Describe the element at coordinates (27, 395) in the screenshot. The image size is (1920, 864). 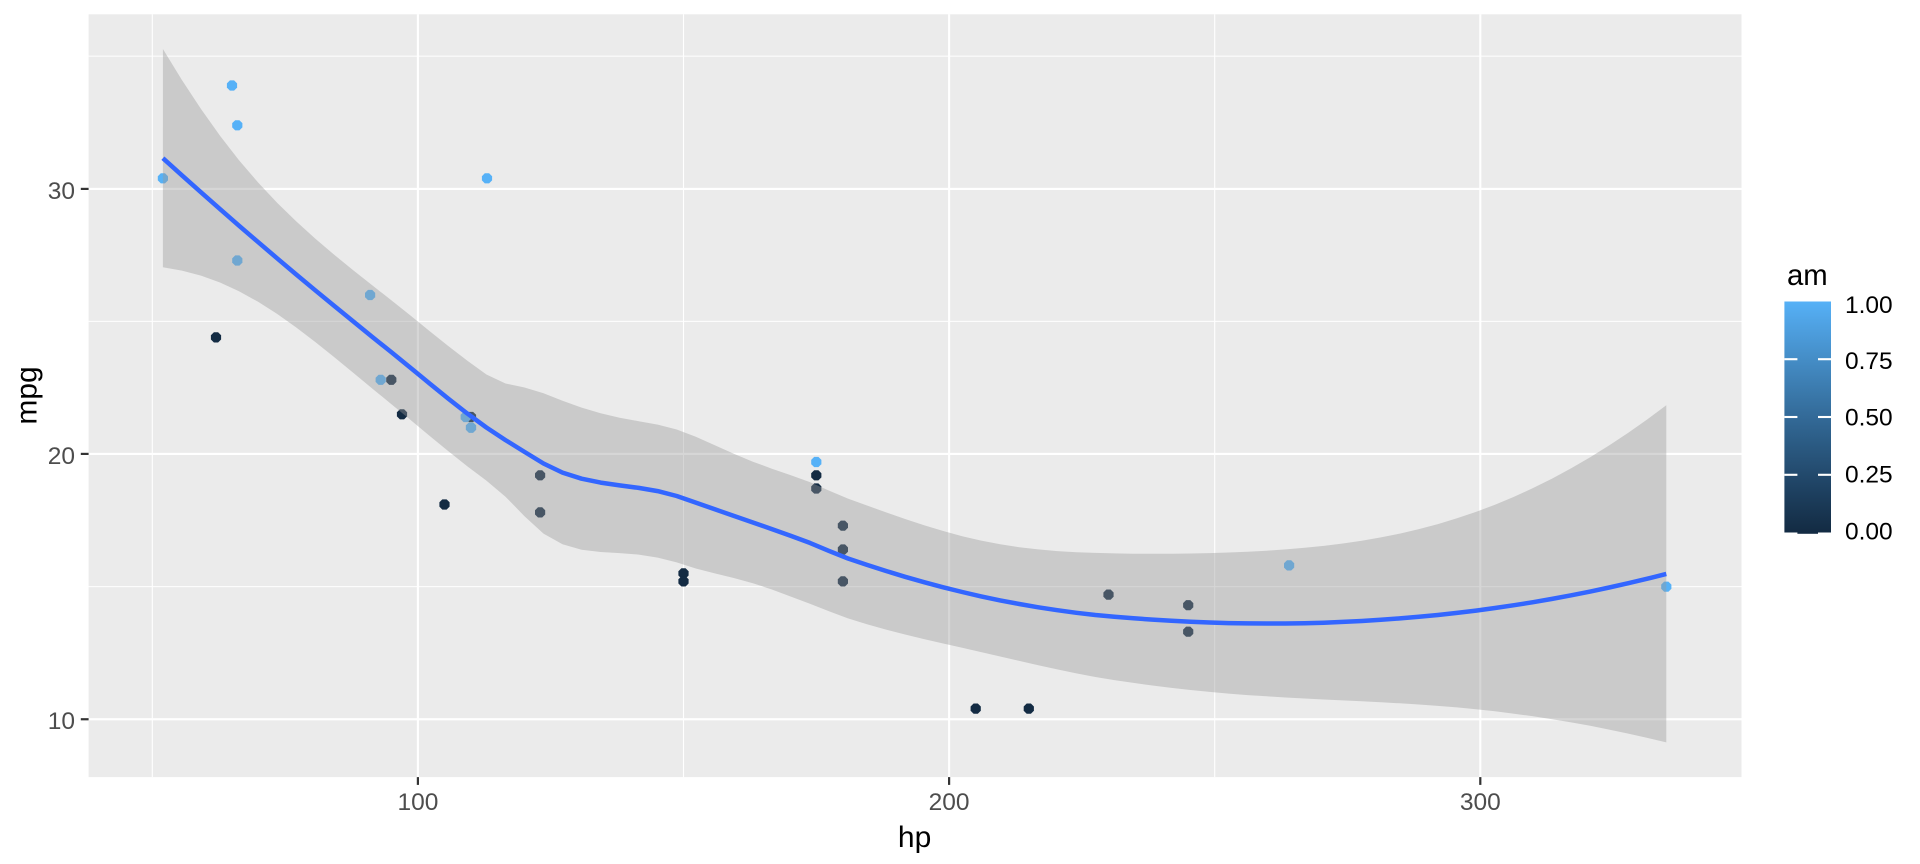
I see `svg-text: mpg` at that location.